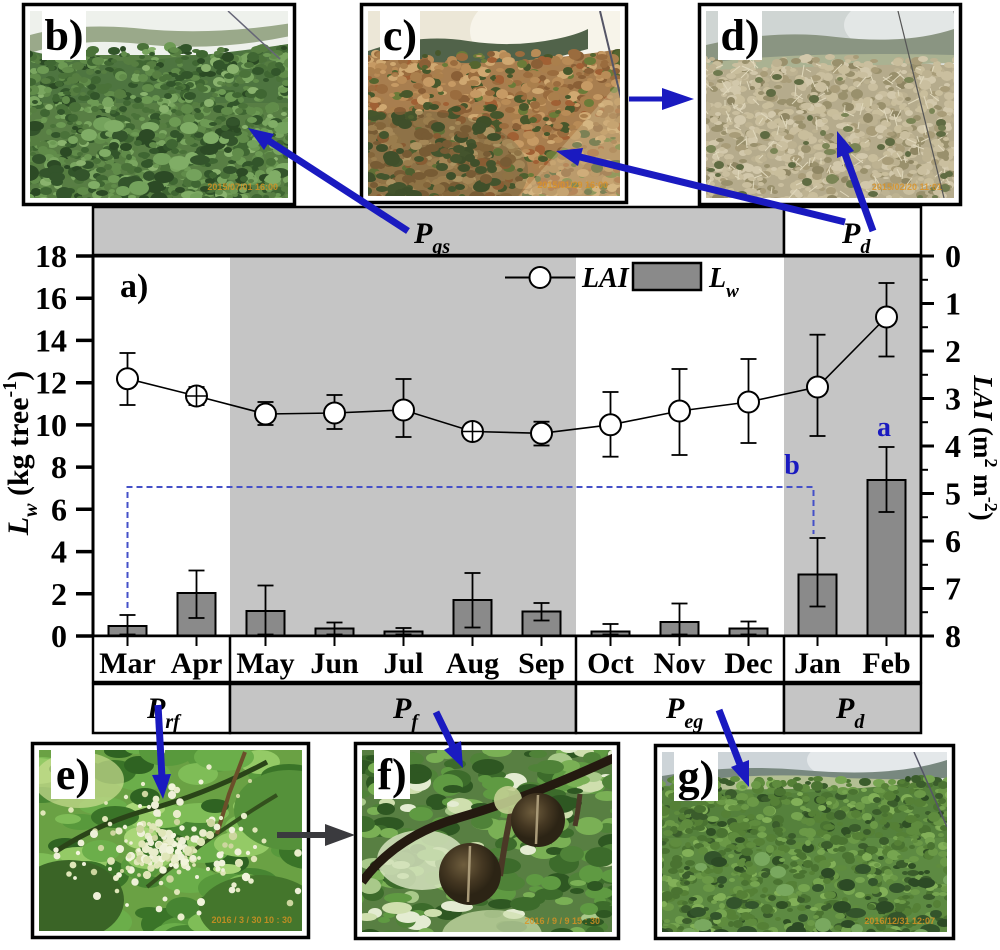 Image resolution: width=1000 pixels, height=950 pixels. I want to click on svg-text: 2015/01/29 16:00, so click(572, 185).